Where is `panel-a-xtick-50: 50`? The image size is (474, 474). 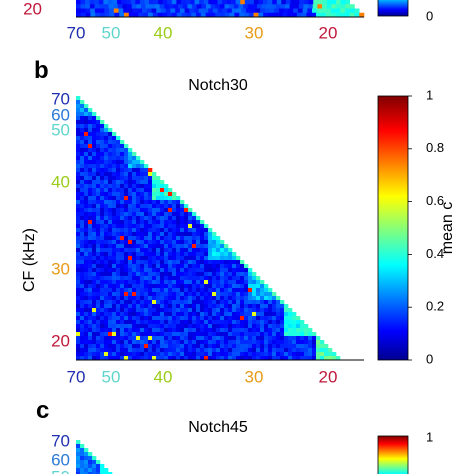 panel-a-xtick-50: 50 is located at coordinates (111, 32).